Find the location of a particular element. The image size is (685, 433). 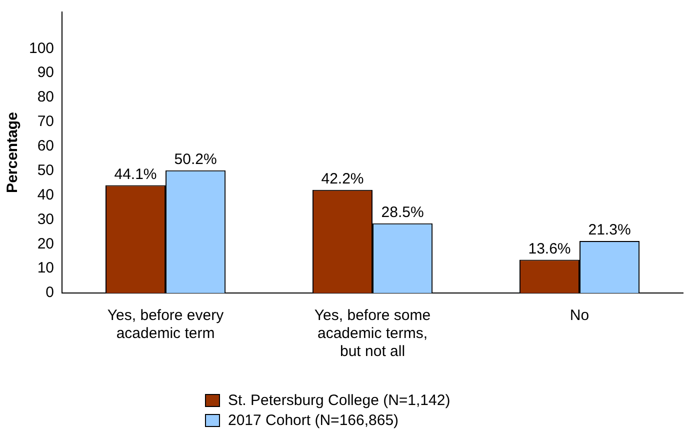

y-tick-label: 90 is located at coordinates (45, 73).